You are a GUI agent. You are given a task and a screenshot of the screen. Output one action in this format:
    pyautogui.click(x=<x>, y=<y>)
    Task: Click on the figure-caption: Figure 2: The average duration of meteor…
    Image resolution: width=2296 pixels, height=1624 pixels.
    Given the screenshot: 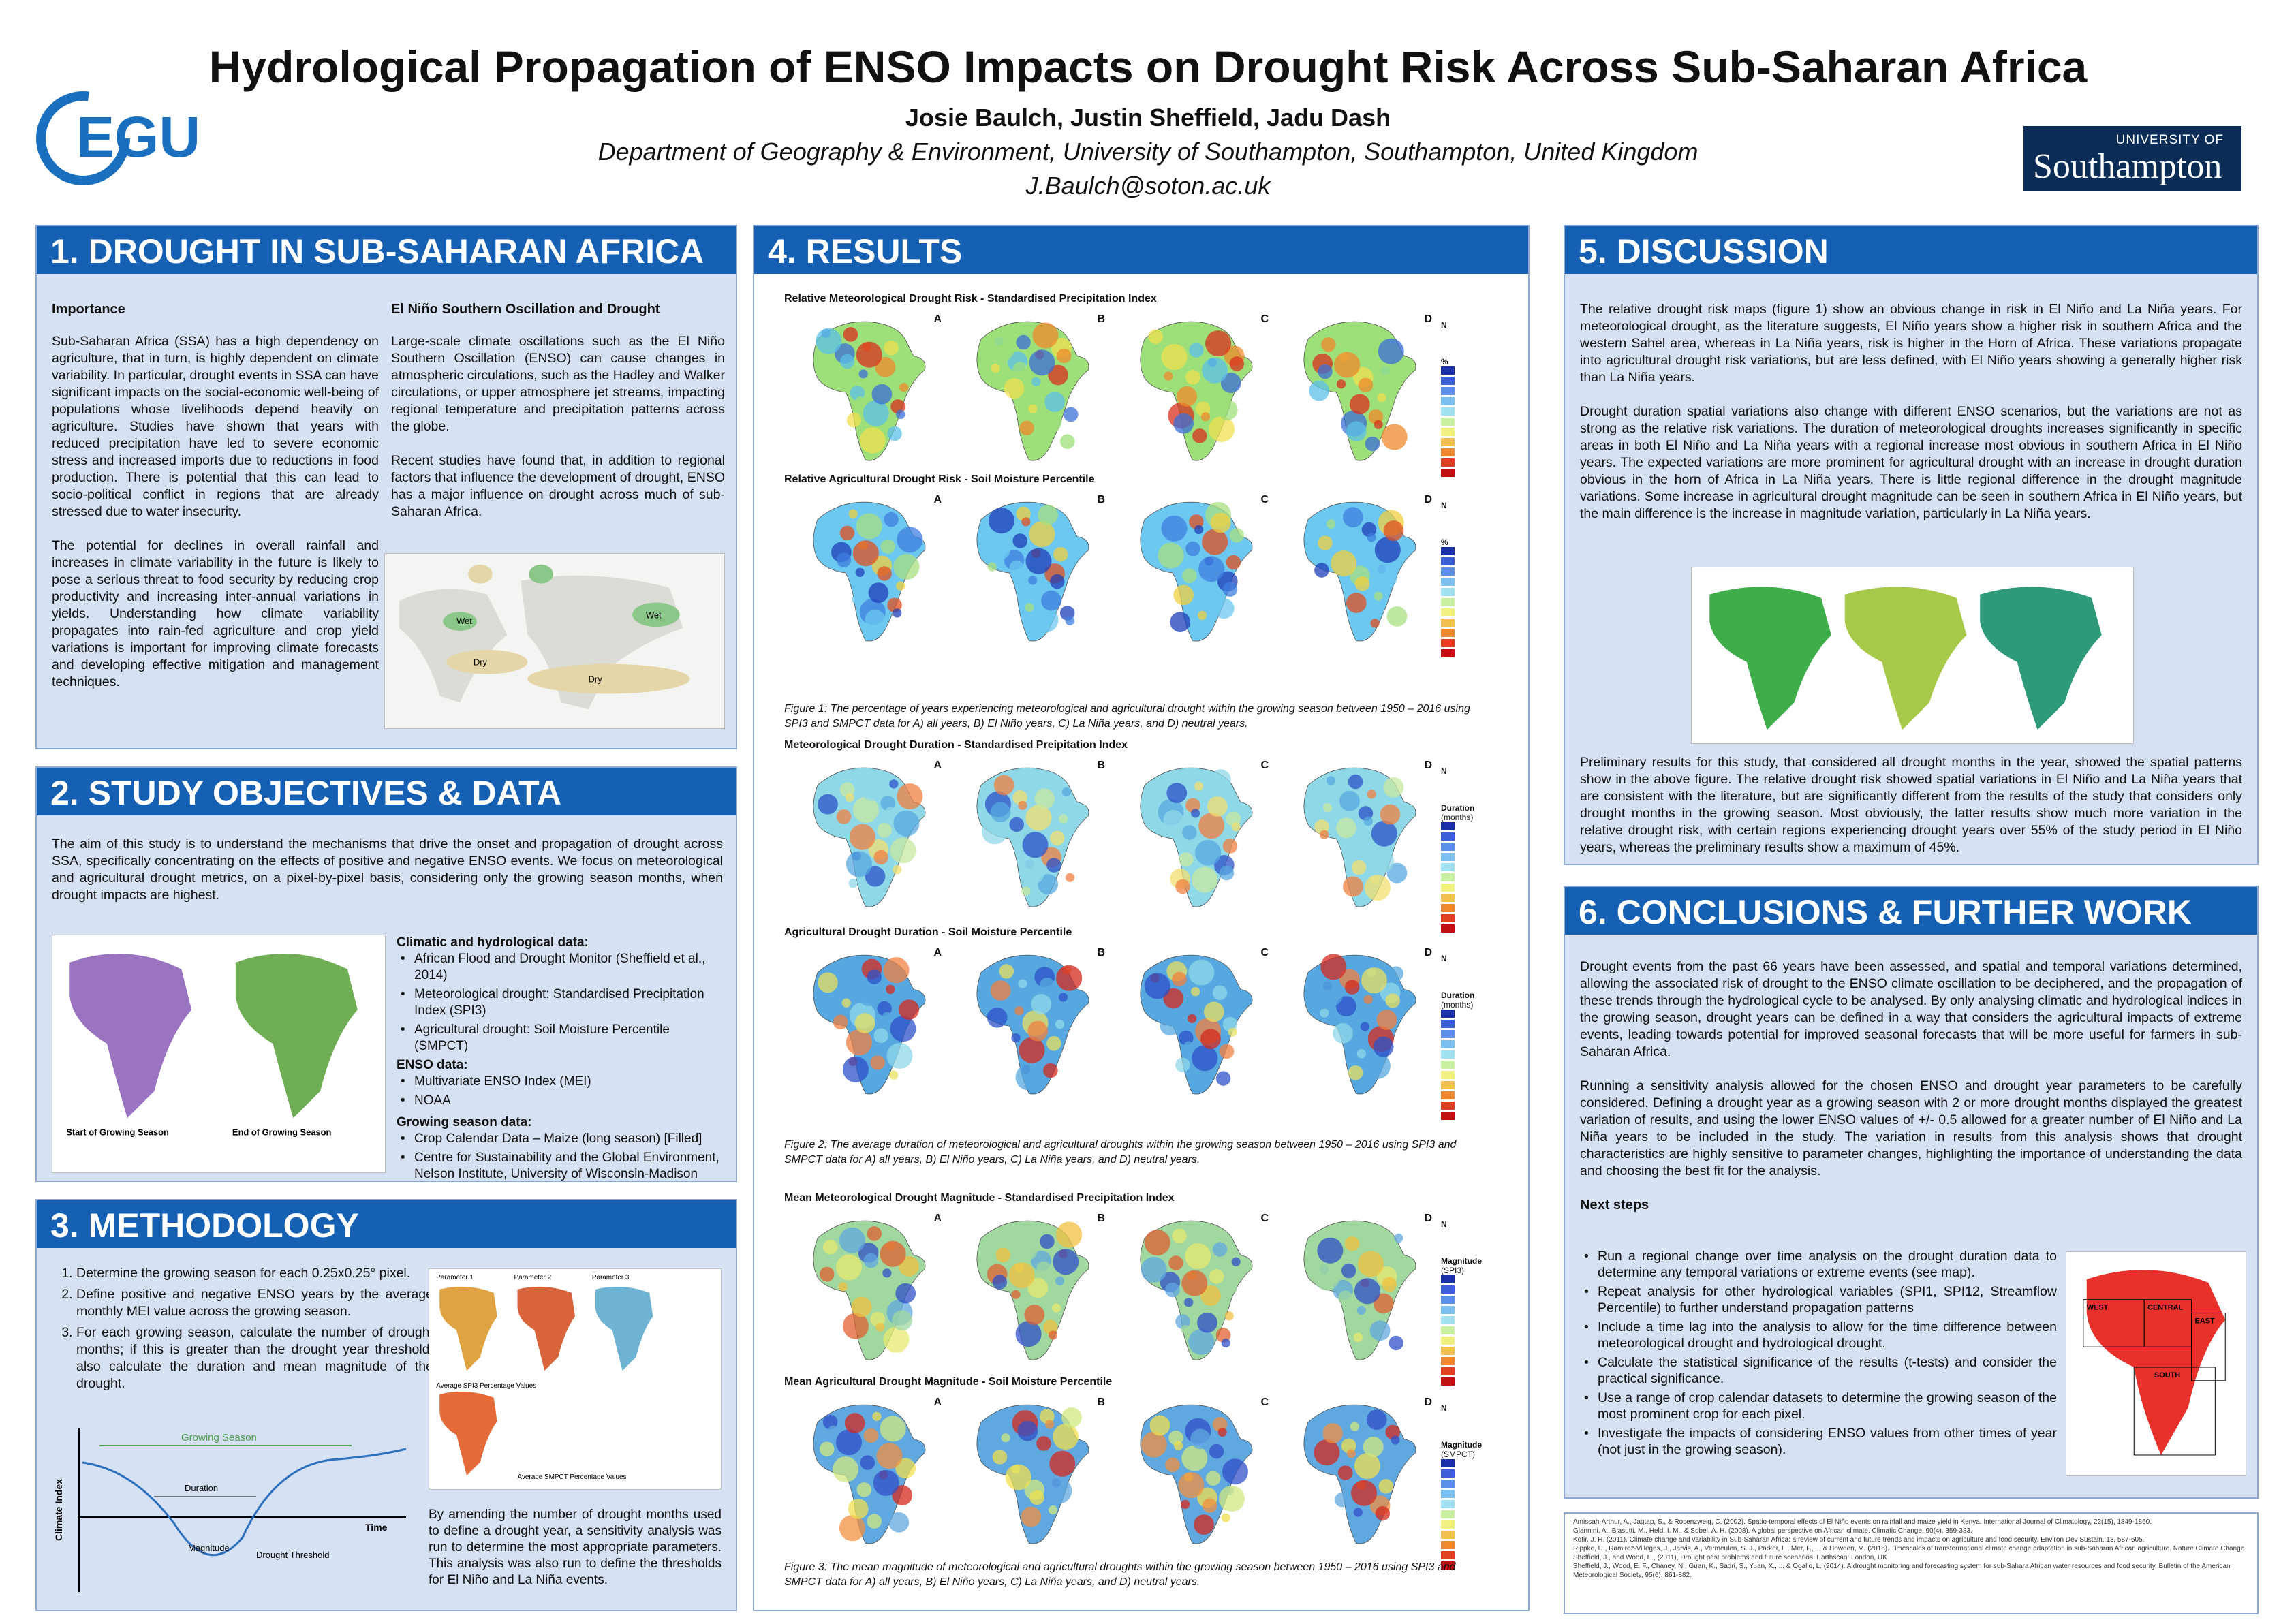 What is the action you would take?
    pyautogui.click(x=1121, y=1152)
    